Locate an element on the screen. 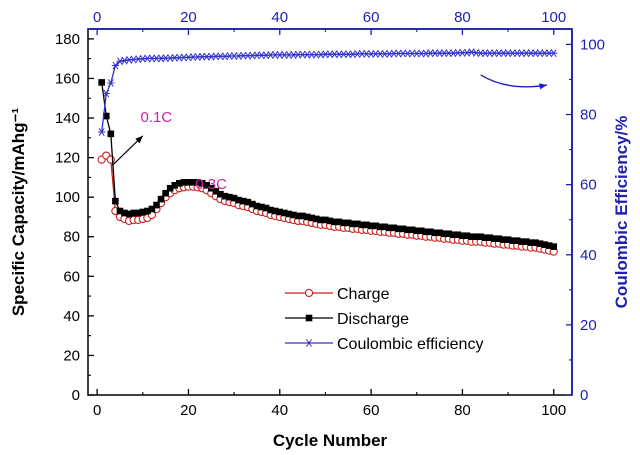  series-coulombic-efficiency is located at coordinates (328, 92).